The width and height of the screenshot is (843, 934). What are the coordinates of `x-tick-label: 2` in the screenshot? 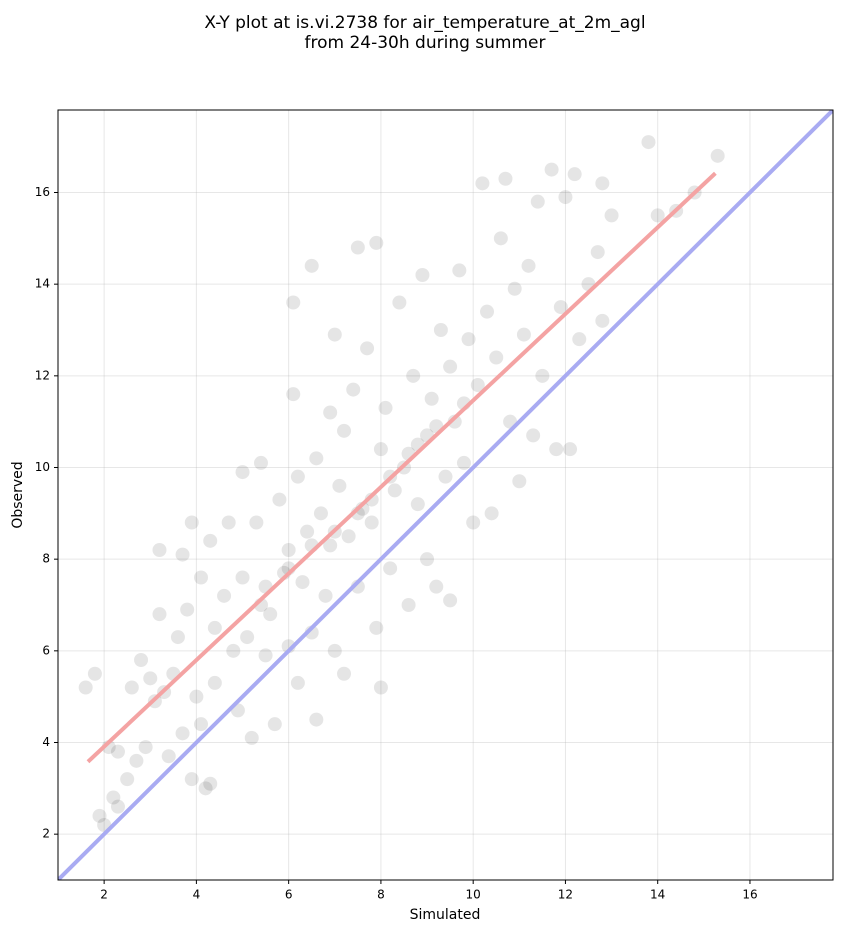 It's located at (104, 895).